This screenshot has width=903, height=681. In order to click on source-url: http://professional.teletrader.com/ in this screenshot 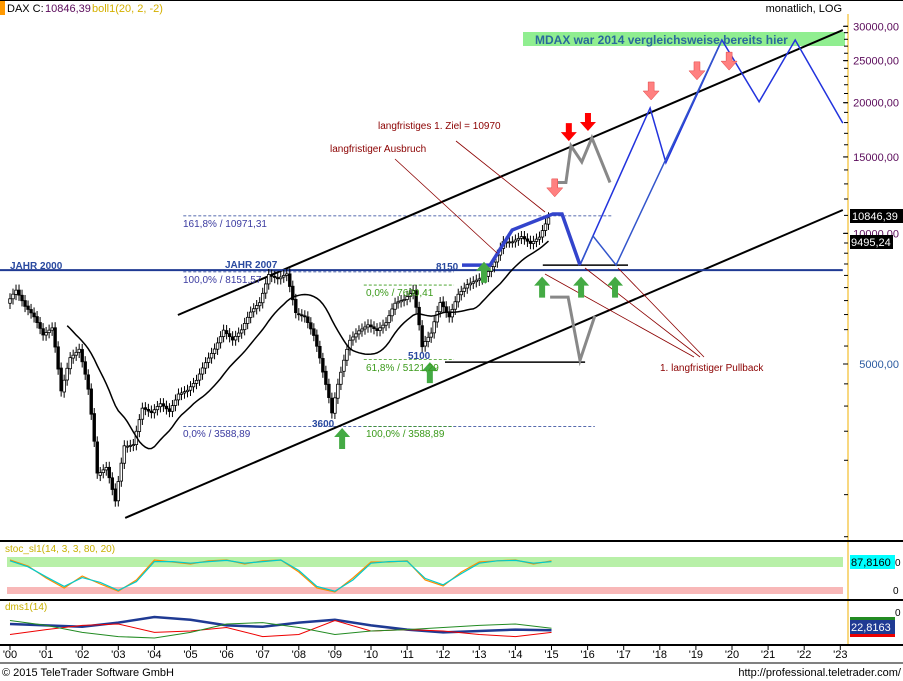, I will do `click(820, 673)`.